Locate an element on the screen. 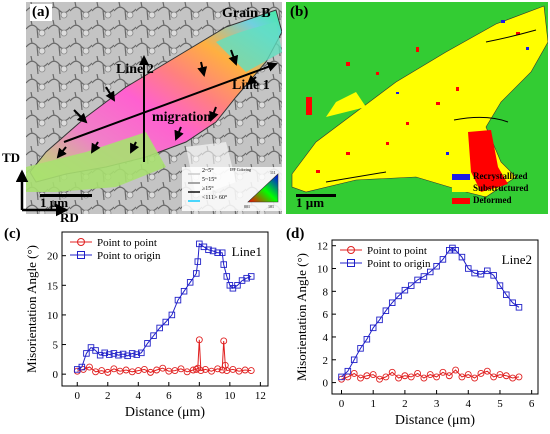 This screenshot has width=550, height=434. chart-annotation: Line2 is located at coordinates (517, 259).